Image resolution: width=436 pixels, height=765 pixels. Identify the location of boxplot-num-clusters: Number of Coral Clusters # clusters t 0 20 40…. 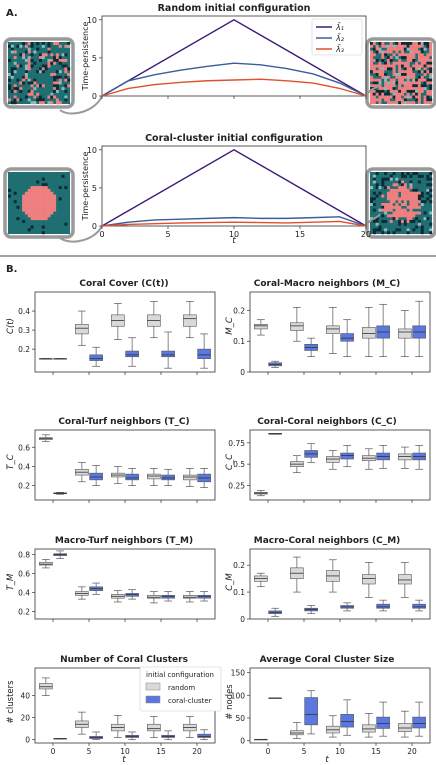
(111, 710).